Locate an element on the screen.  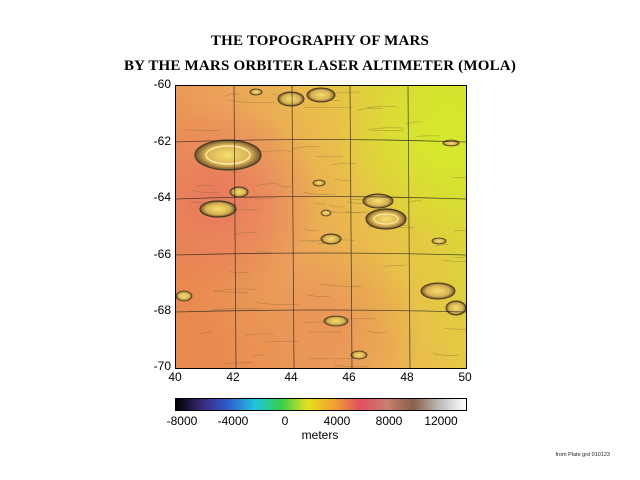
lon-tick-label: 48 is located at coordinates (407, 377).